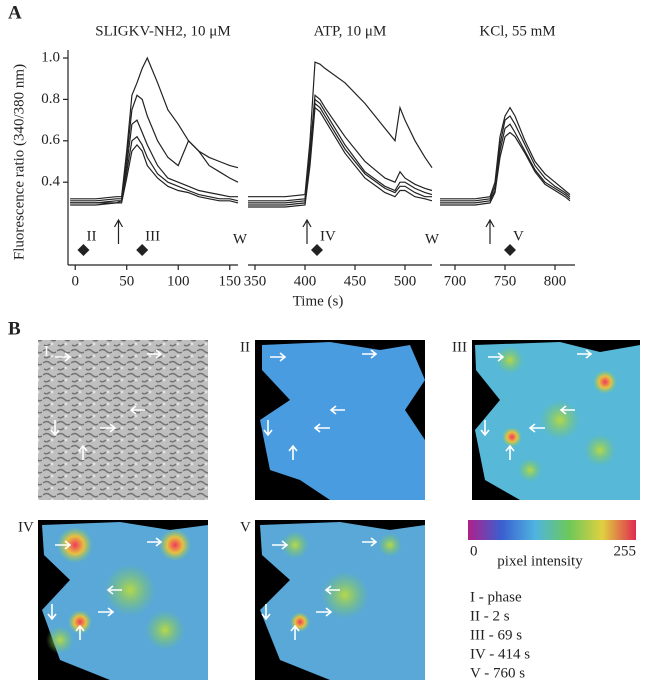 The height and width of the screenshot is (692, 650). Describe the element at coordinates (305, 281) in the screenshot. I see `x-tick-label: 400` at that location.